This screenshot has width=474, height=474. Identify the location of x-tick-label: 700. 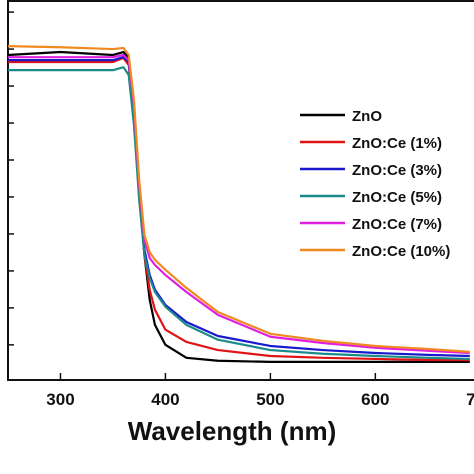
(470, 399).